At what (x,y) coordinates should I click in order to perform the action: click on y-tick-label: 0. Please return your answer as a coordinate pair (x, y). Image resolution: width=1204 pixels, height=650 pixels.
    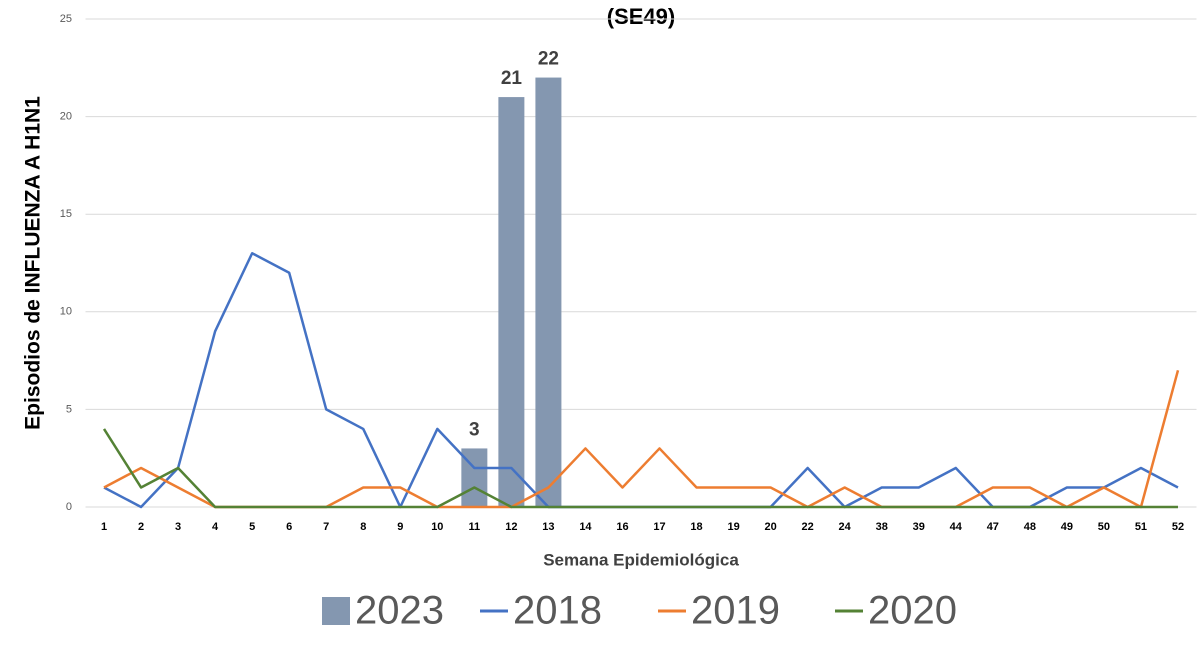
    Looking at the image, I should click on (69, 507).